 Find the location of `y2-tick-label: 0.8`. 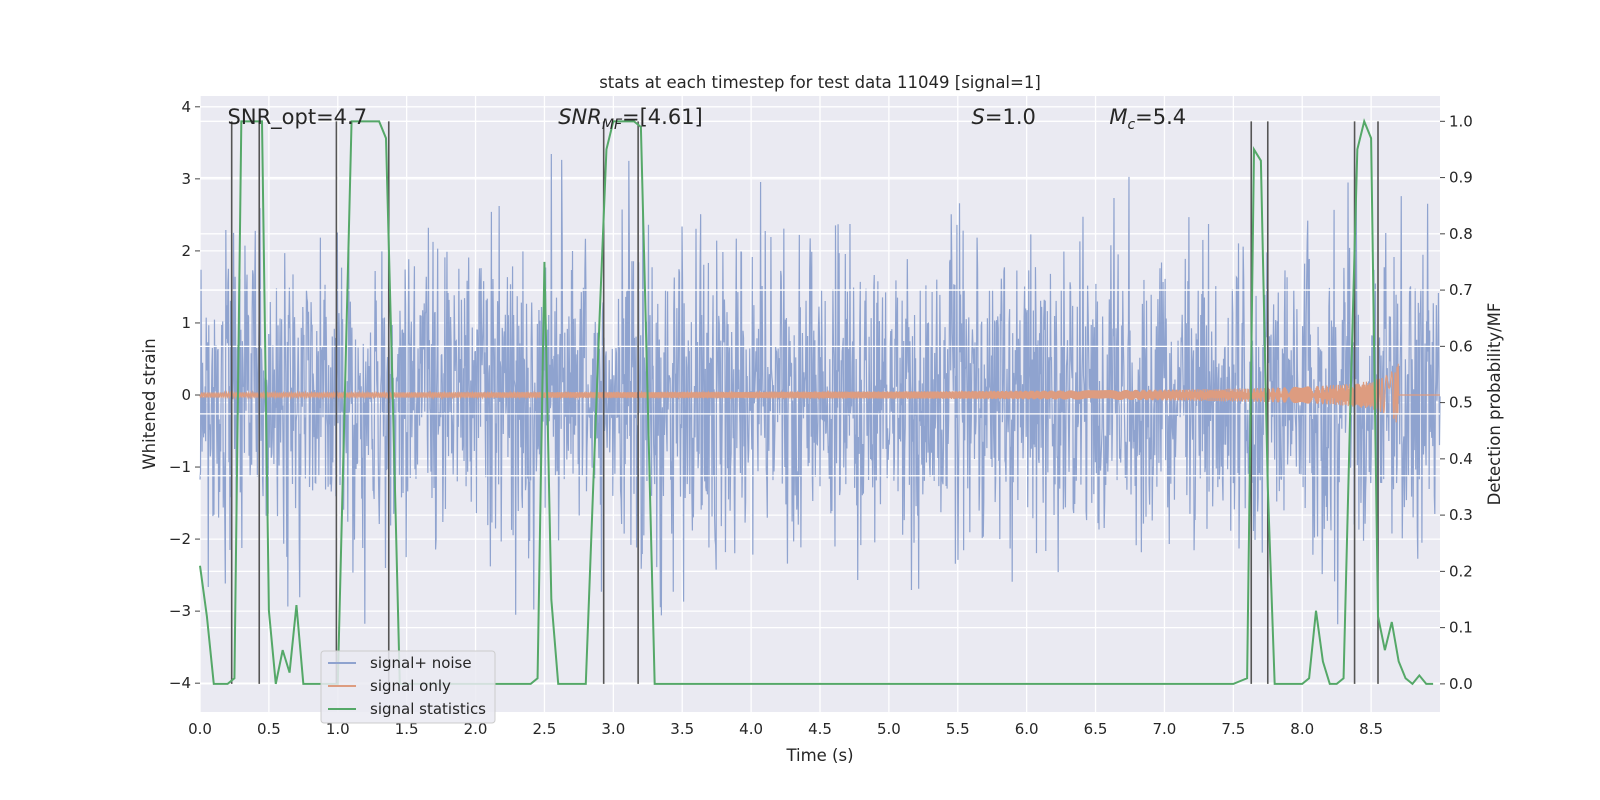

y2-tick-label: 0.8 is located at coordinates (1461, 234).